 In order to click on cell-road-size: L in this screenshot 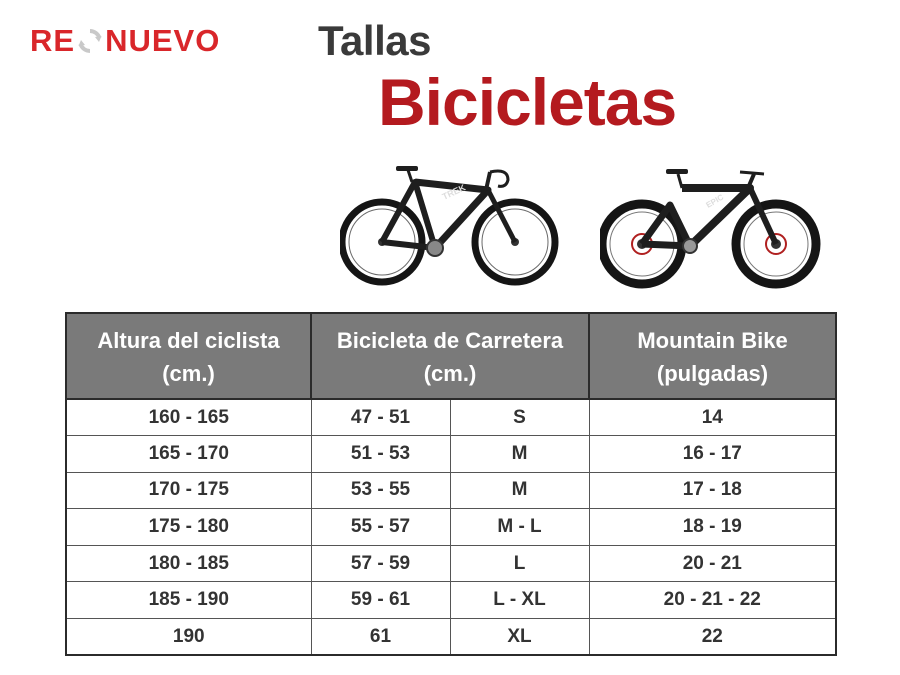, I will do `click(519, 563)`.